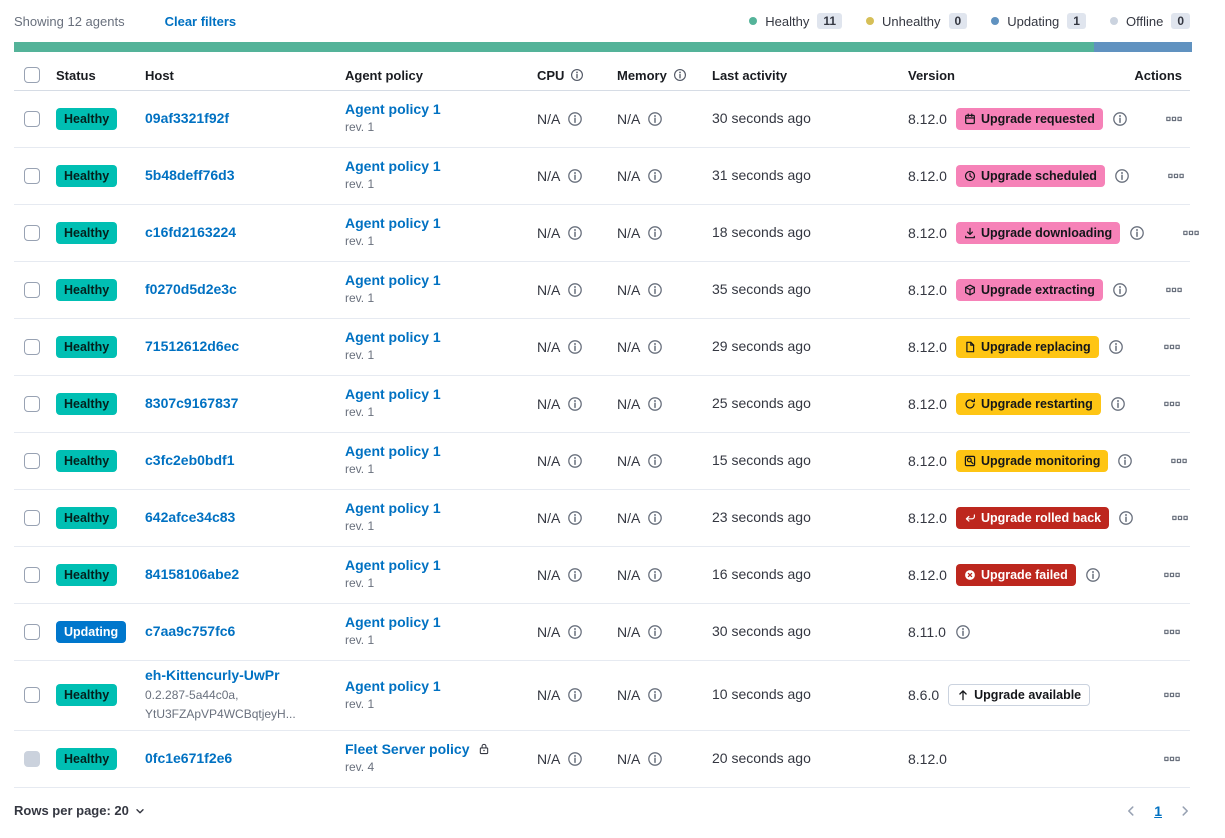  I want to click on host-link: 8307c9167837, so click(192, 403).